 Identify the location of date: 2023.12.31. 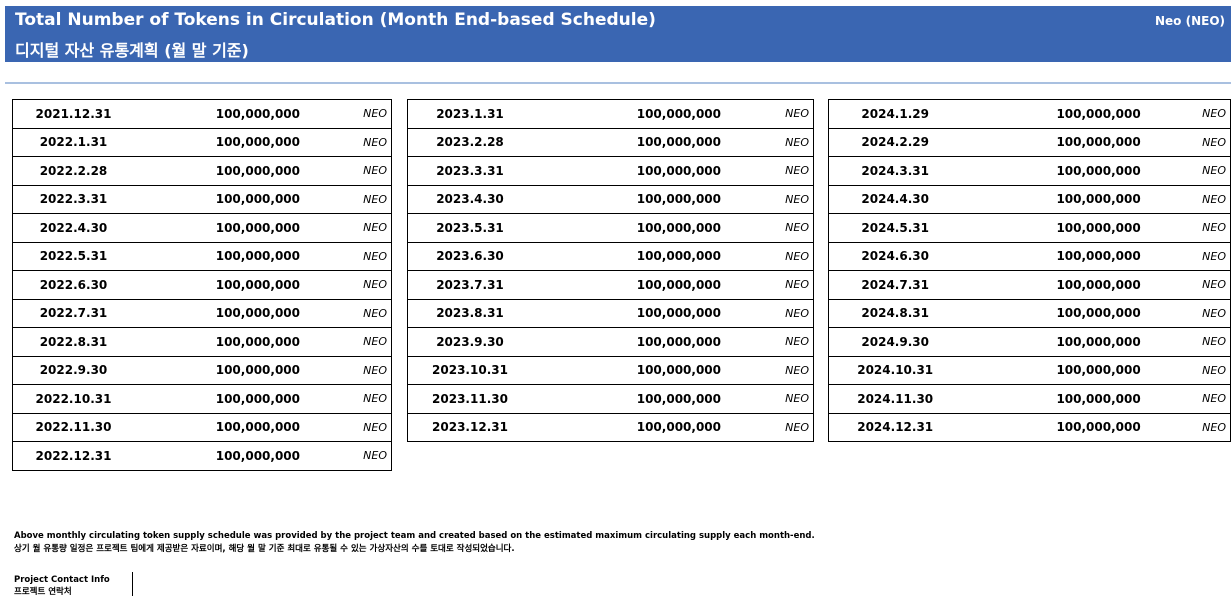
(469, 427).